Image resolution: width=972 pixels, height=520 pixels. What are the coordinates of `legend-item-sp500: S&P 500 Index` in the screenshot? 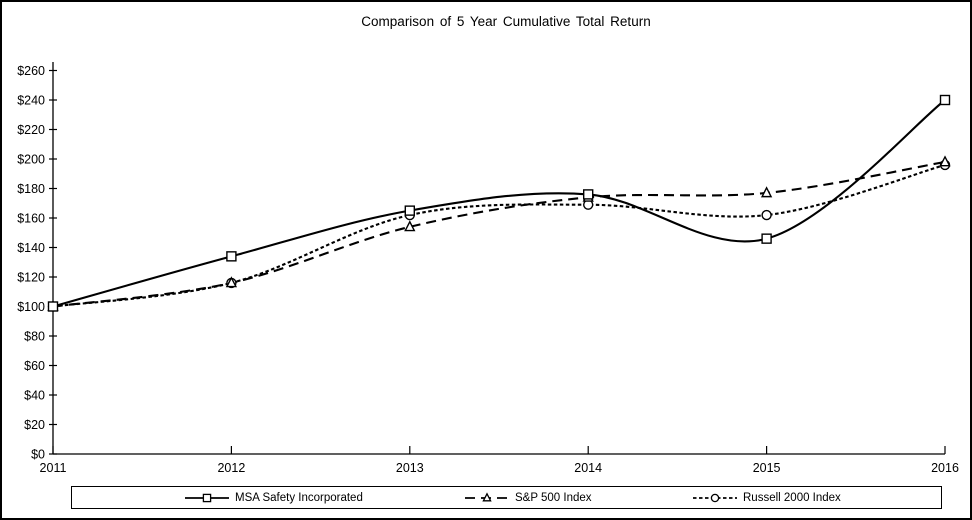 It's located at (528, 497).